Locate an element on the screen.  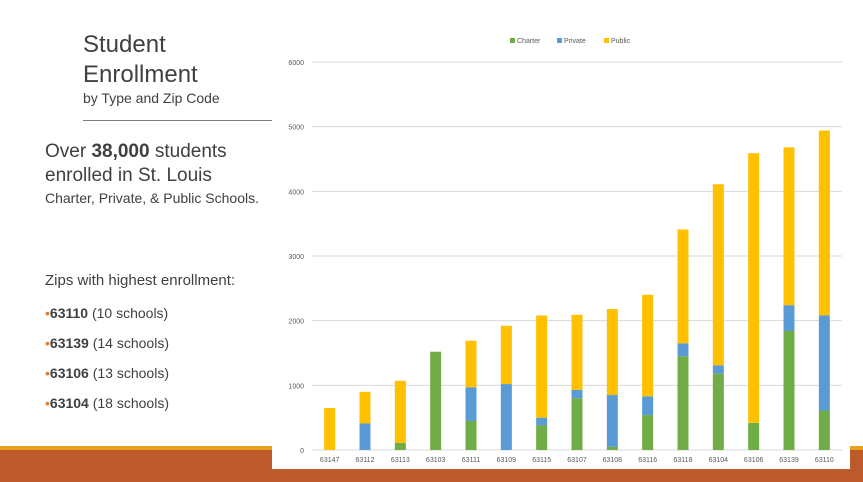
zip-note: (13 schools) is located at coordinates (128, 373).